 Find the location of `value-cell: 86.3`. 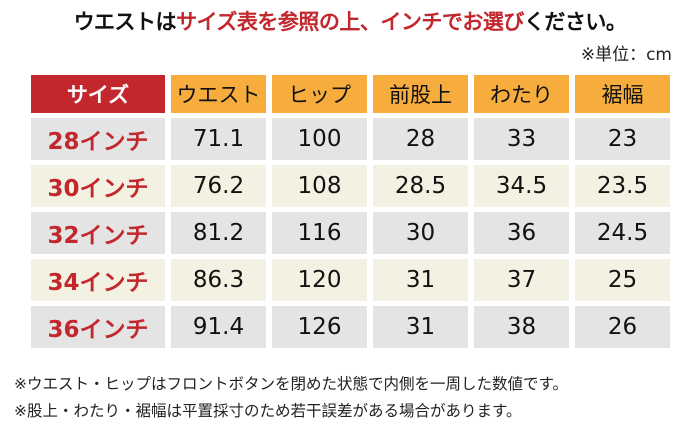

value-cell: 86.3 is located at coordinates (218, 280).